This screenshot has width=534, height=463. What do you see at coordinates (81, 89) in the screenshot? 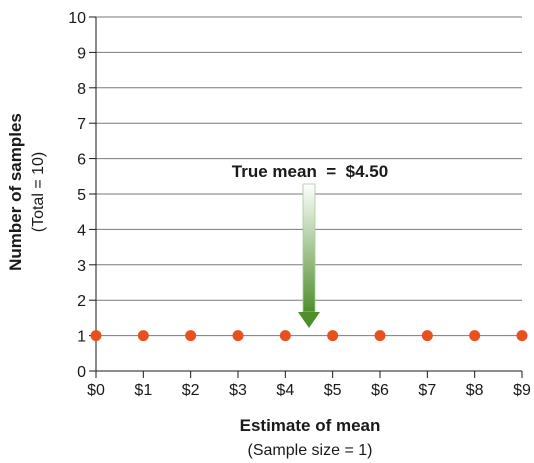
I see `y-tick-label-8: 8` at bounding box center [81, 89].